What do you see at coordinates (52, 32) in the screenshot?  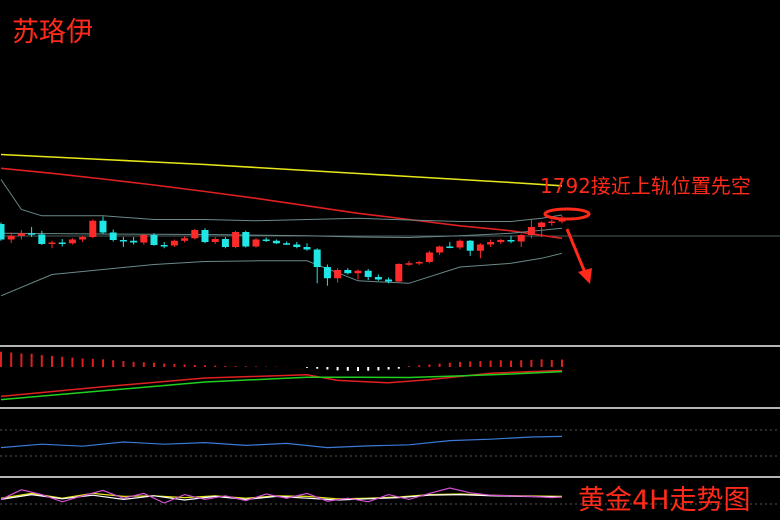 I see `author-label: 苏珞伊` at bounding box center [52, 32].